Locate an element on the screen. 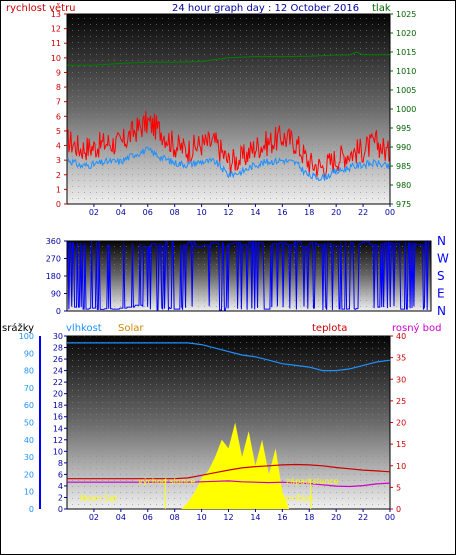 Image resolution: width=456 pixels, height=555 pixels. wind-y-tick-label: 12 is located at coordinates (56, 29).